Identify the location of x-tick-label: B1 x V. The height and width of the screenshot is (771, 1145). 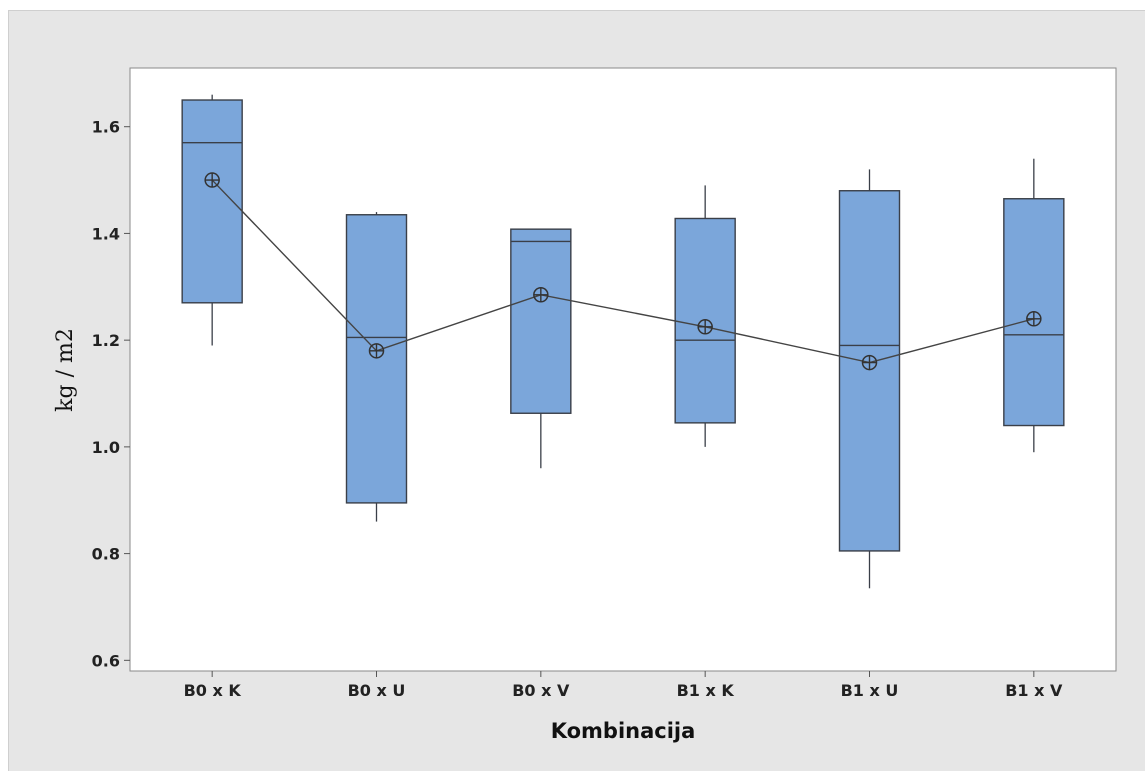
(1034, 690).